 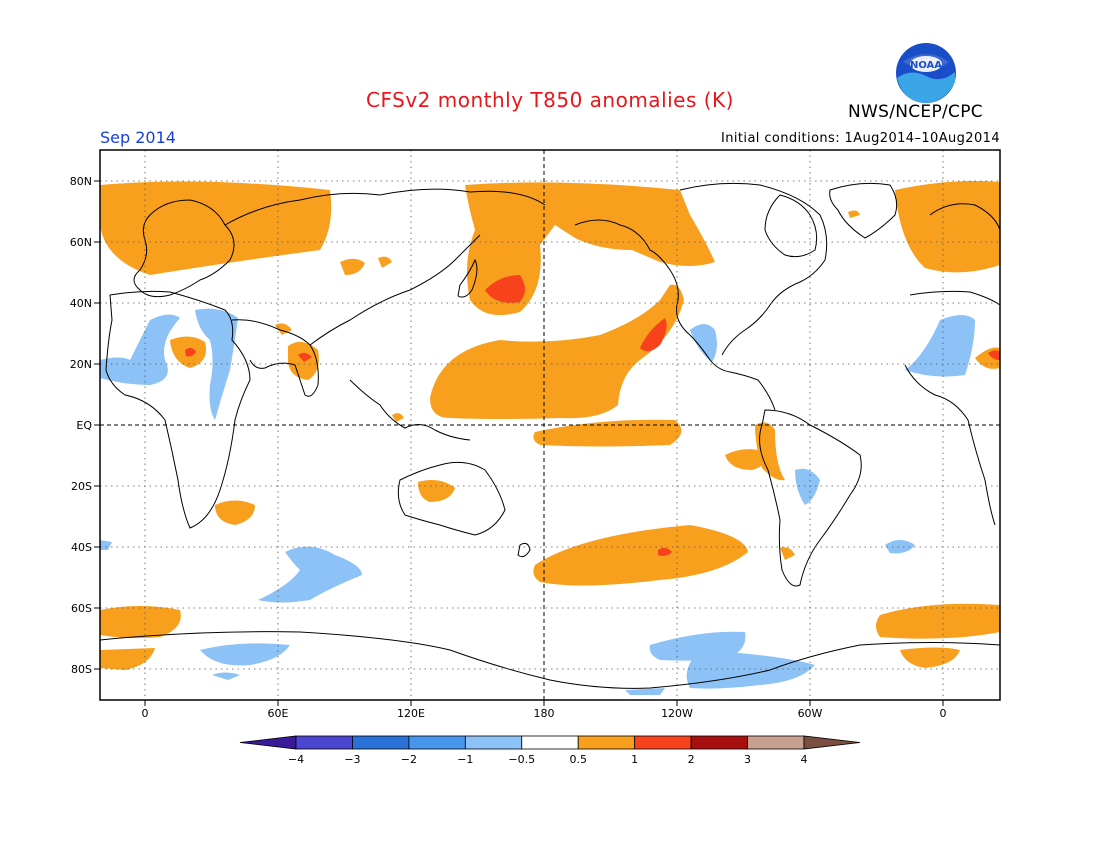 What do you see at coordinates (810, 713) in the screenshot?
I see `lon-label: 60W` at bounding box center [810, 713].